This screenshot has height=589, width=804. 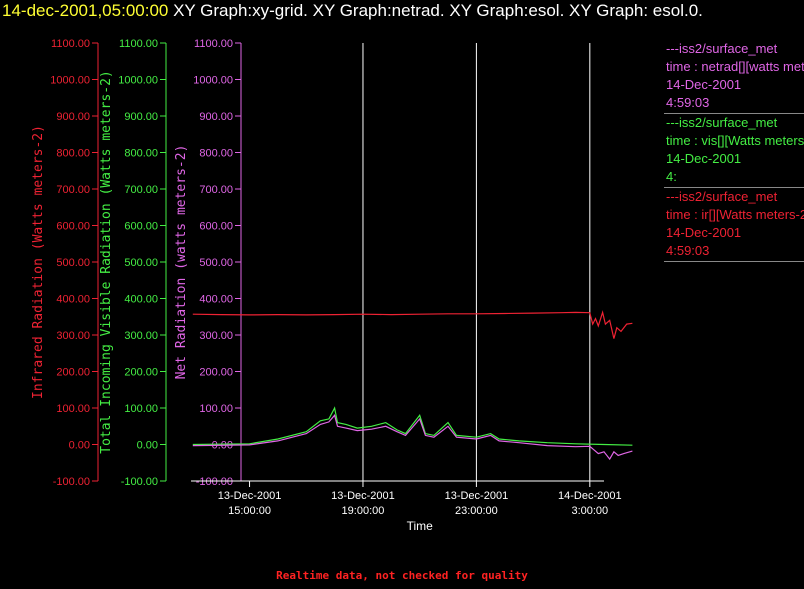 I want to click on legend-variable: time : vis[][Watts meters-2], so click(x=735, y=140).